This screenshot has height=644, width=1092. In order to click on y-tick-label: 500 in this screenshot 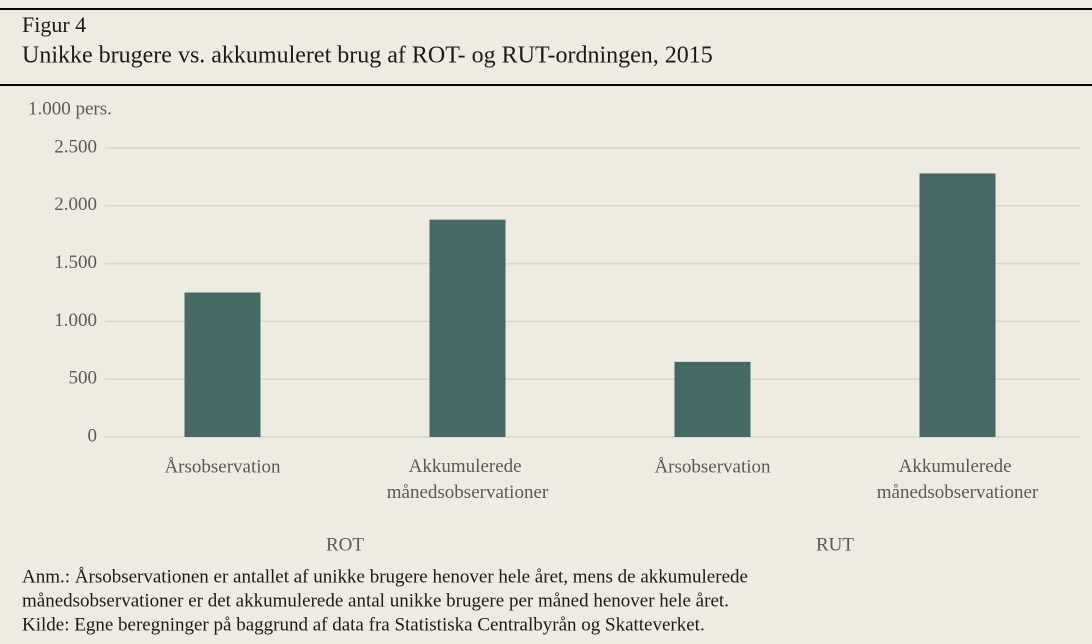, I will do `click(83, 378)`.